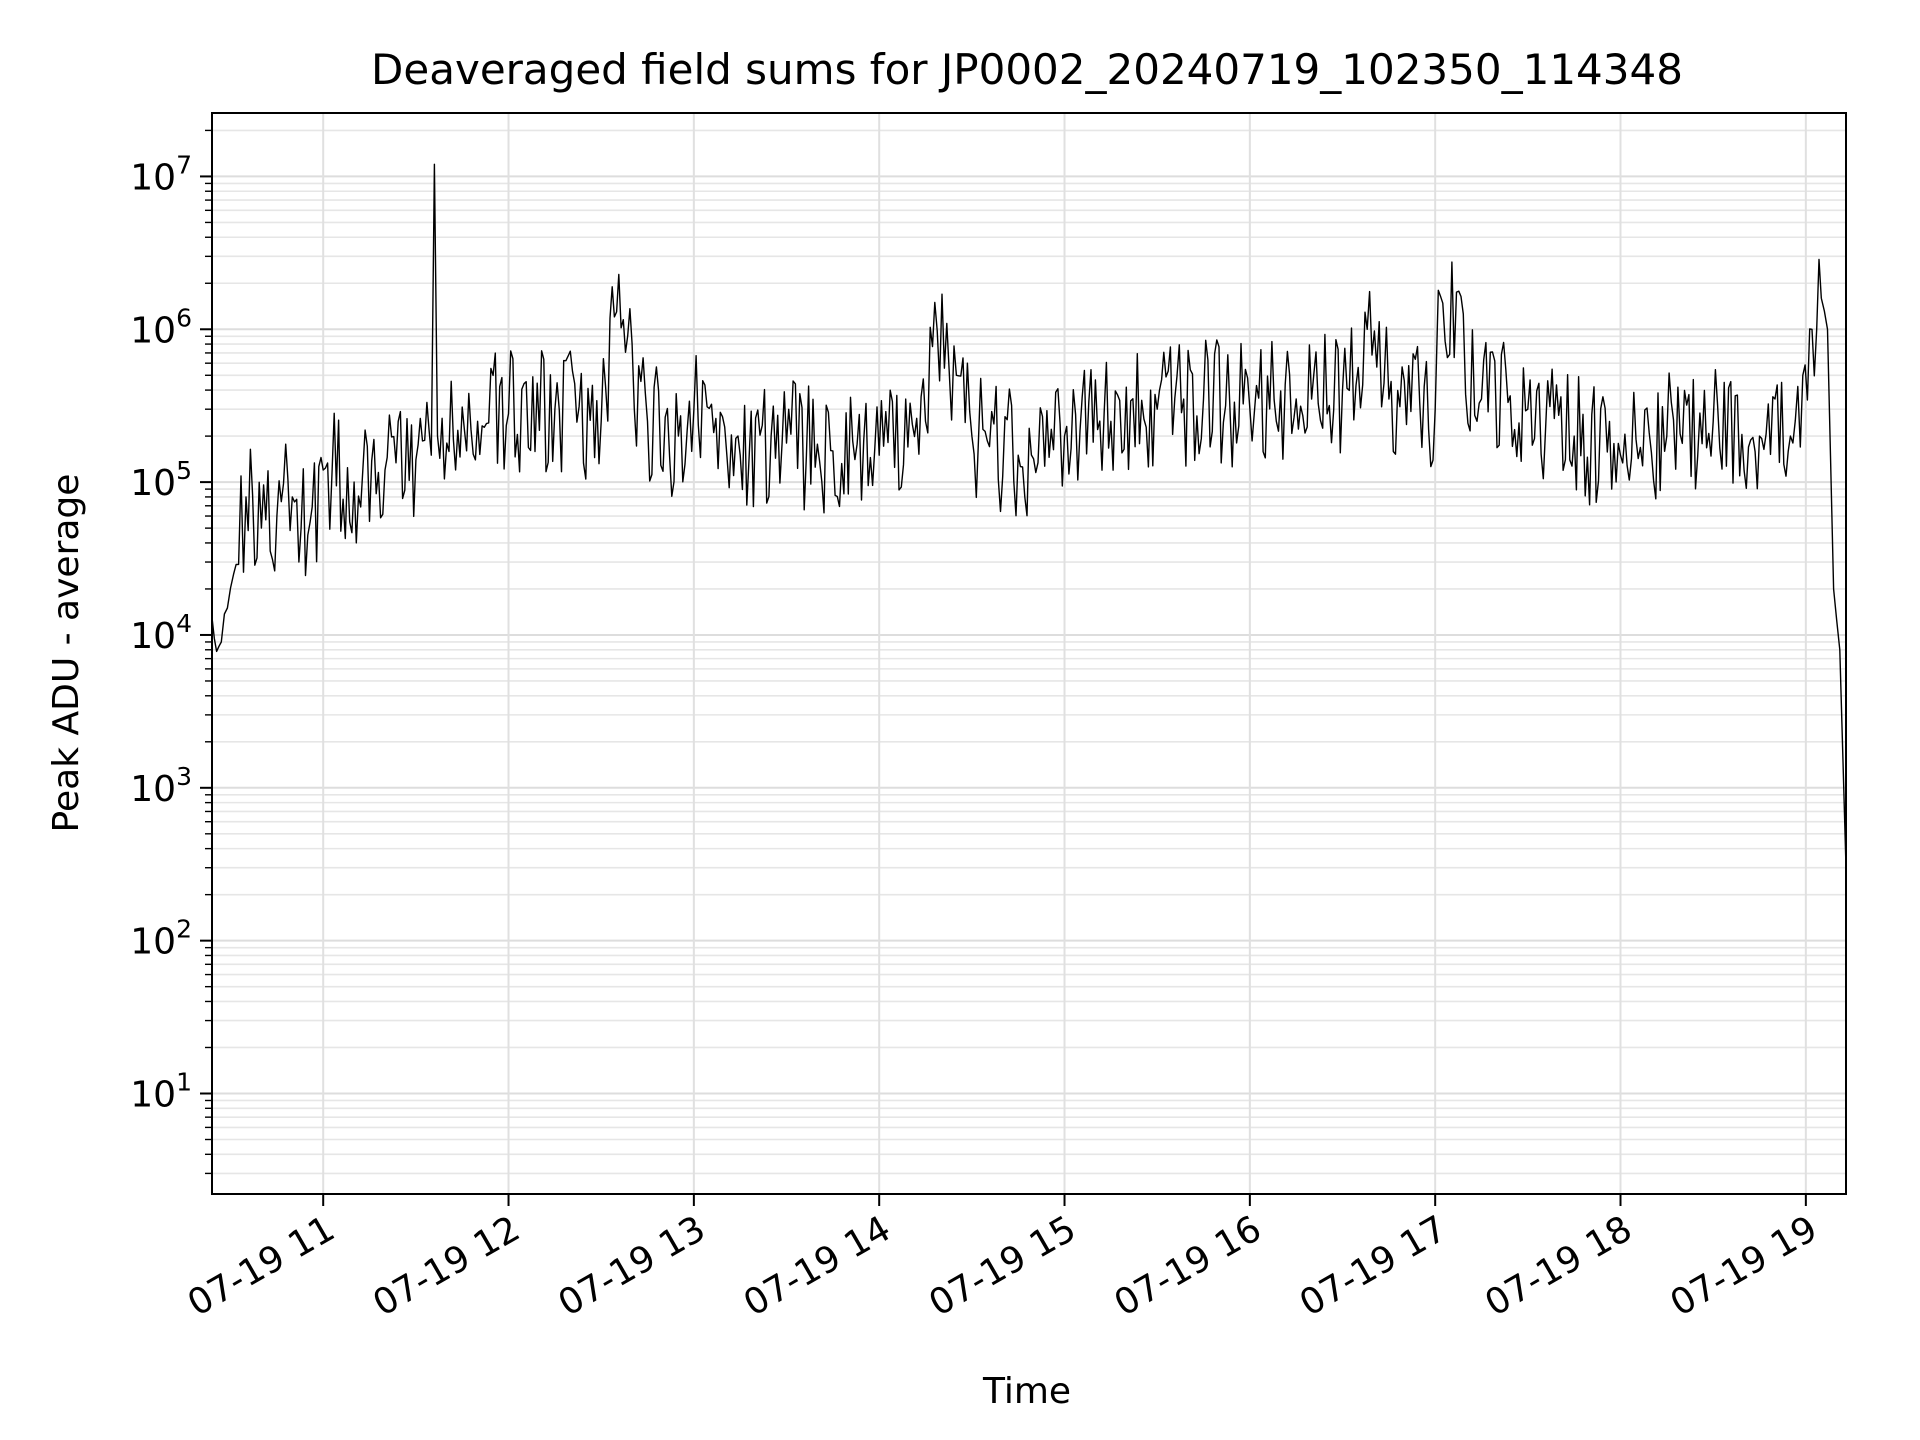  I want to click on y-tick-label: 10³, so click(161, 786).